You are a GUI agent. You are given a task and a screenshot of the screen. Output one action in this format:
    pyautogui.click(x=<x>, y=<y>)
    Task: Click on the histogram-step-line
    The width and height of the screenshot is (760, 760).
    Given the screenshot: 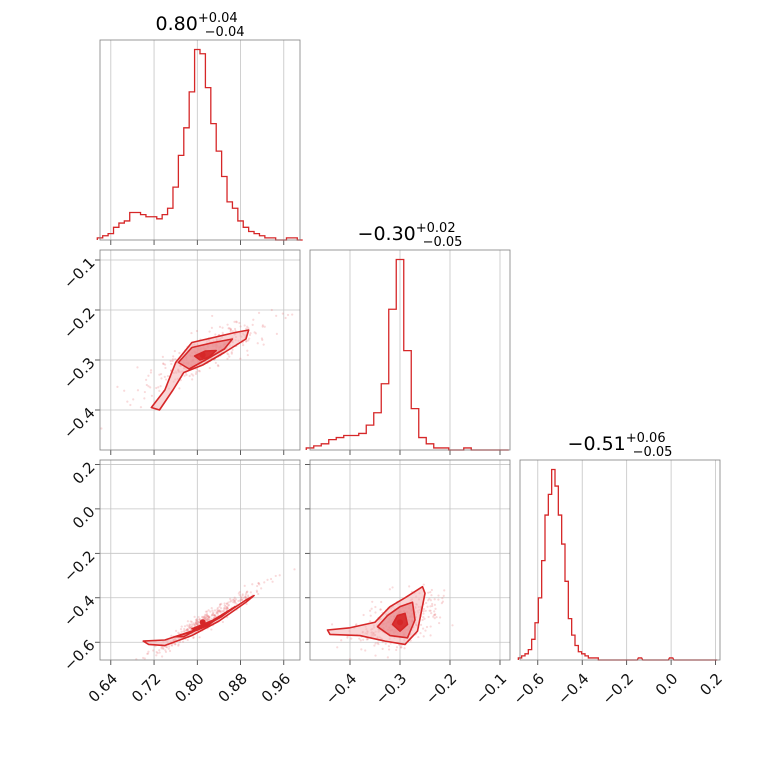 What is the action you would take?
    pyautogui.click(x=617, y=564)
    